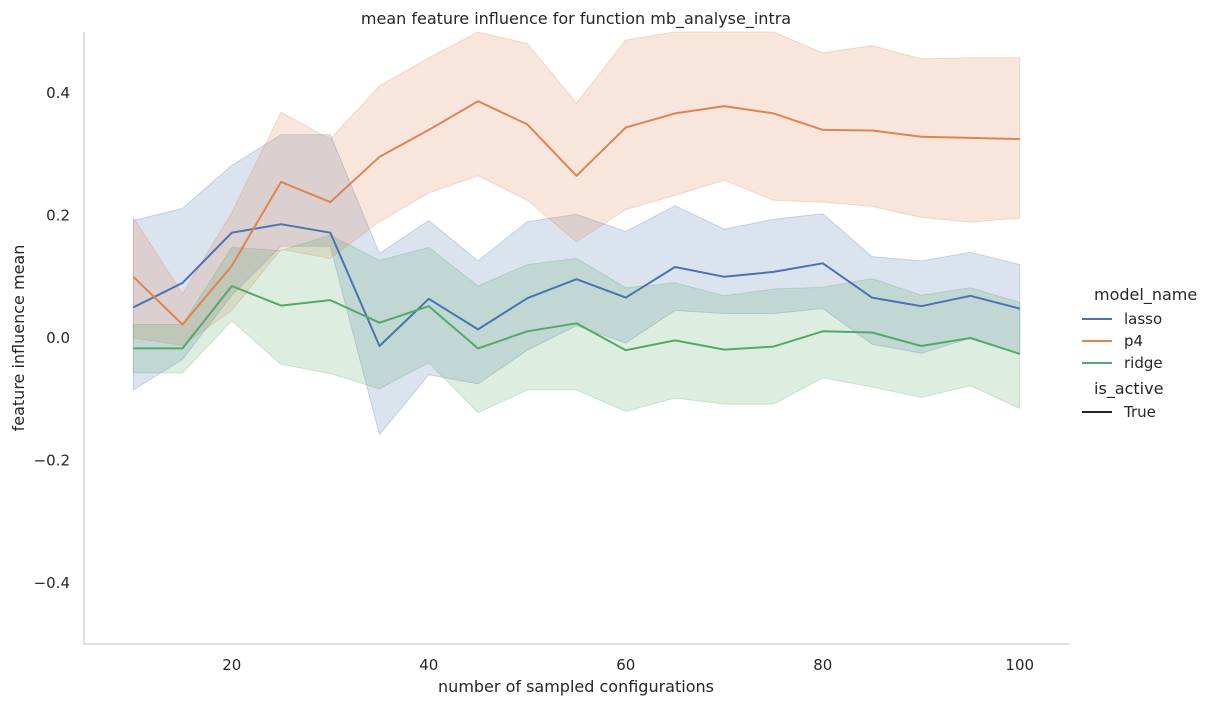 This screenshot has width=1215, height=706. What do you see at coordinates (1019, 665) in the screenshot?
I see `x-tick-label: 100` at bounding box center [1019, 665].